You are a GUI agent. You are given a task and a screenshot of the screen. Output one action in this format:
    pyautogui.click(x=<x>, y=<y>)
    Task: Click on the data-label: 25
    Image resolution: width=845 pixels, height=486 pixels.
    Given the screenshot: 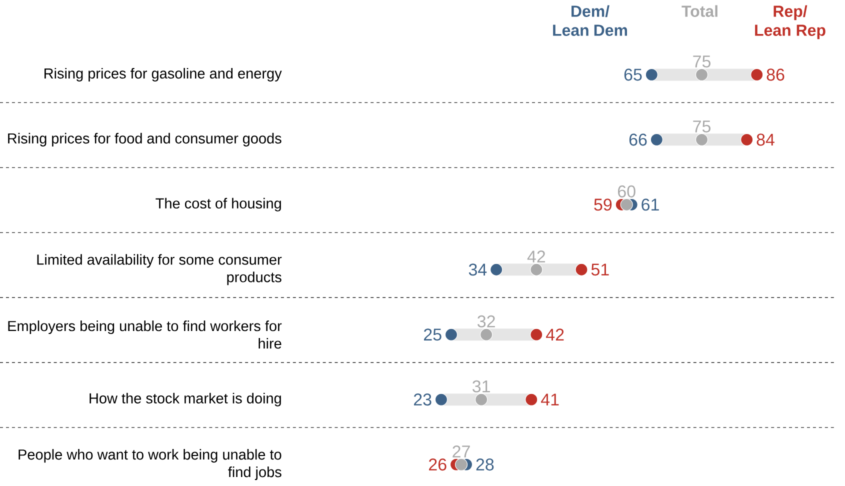 What is the action you would take?
    pyautogui.click(x=433, y=334)
    